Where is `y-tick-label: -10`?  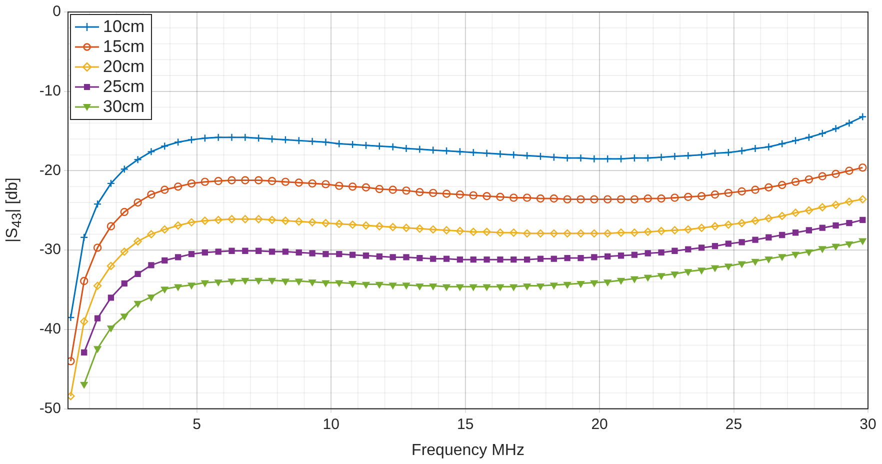
y-tick-label: -10 is located at coordinates (50, 91).